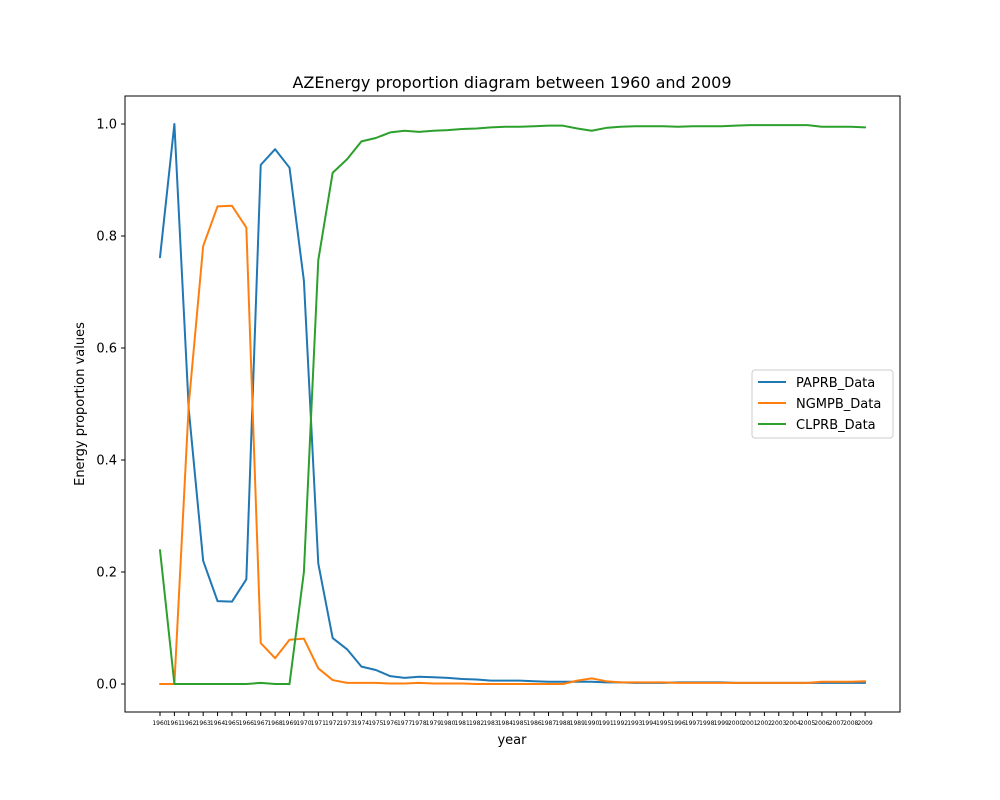 The image size is (1000, 800). Describe the element at coordinates (404, 723) in the screenshot. I see `x-tick-label: 1977` at that location.